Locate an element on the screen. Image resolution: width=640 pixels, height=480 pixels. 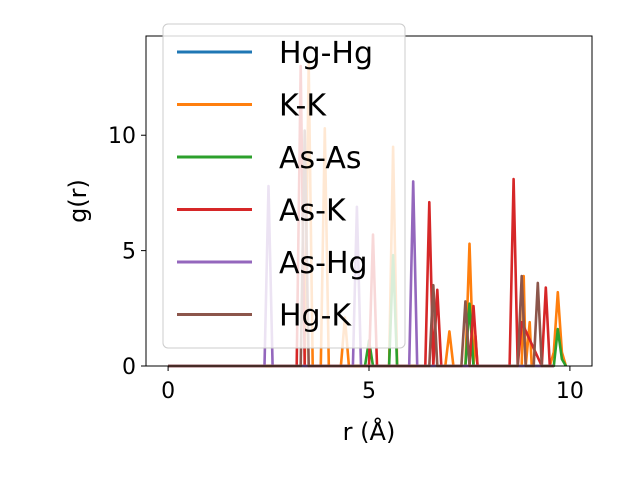
x-axis-label: r (Å) is located at coordinates (369, 431).